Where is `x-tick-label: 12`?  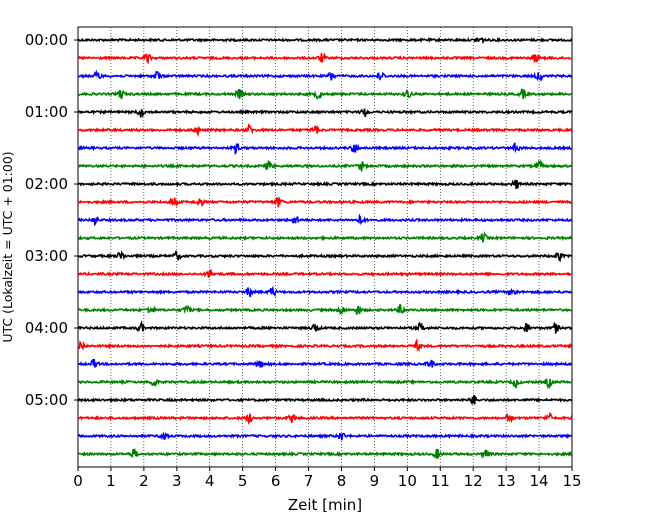 x-tick-label: 12 is located at coordinates (473, 481).